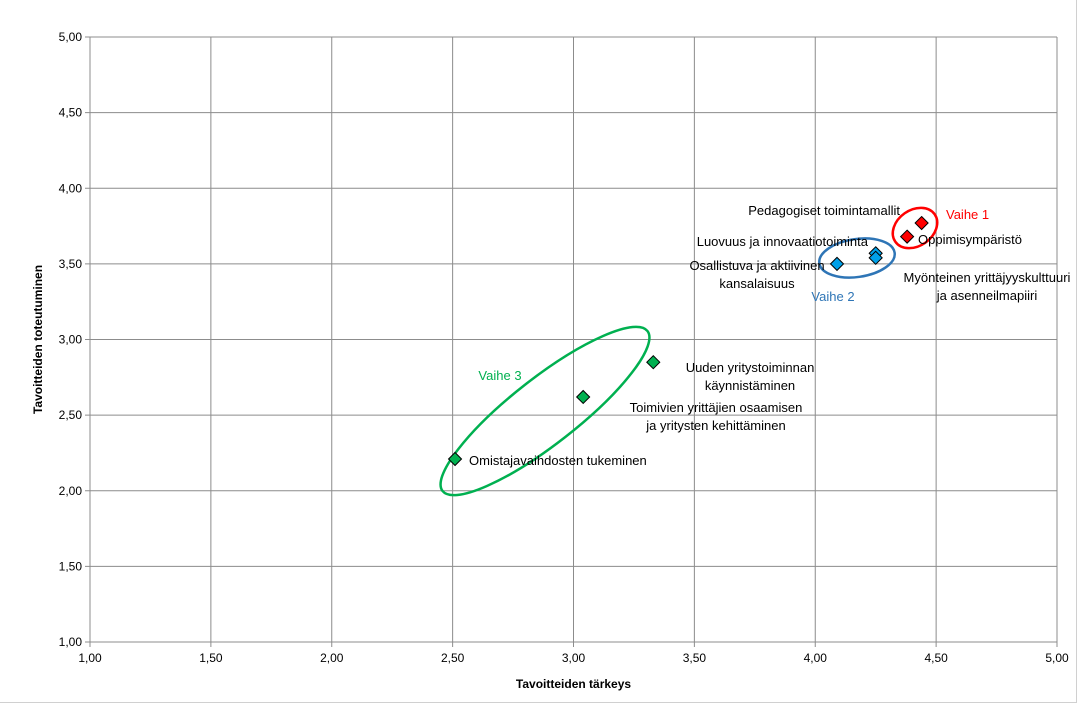 The image size is (1077, 703). I want to click on point-label: käynnistäminen, so click(750, 385).